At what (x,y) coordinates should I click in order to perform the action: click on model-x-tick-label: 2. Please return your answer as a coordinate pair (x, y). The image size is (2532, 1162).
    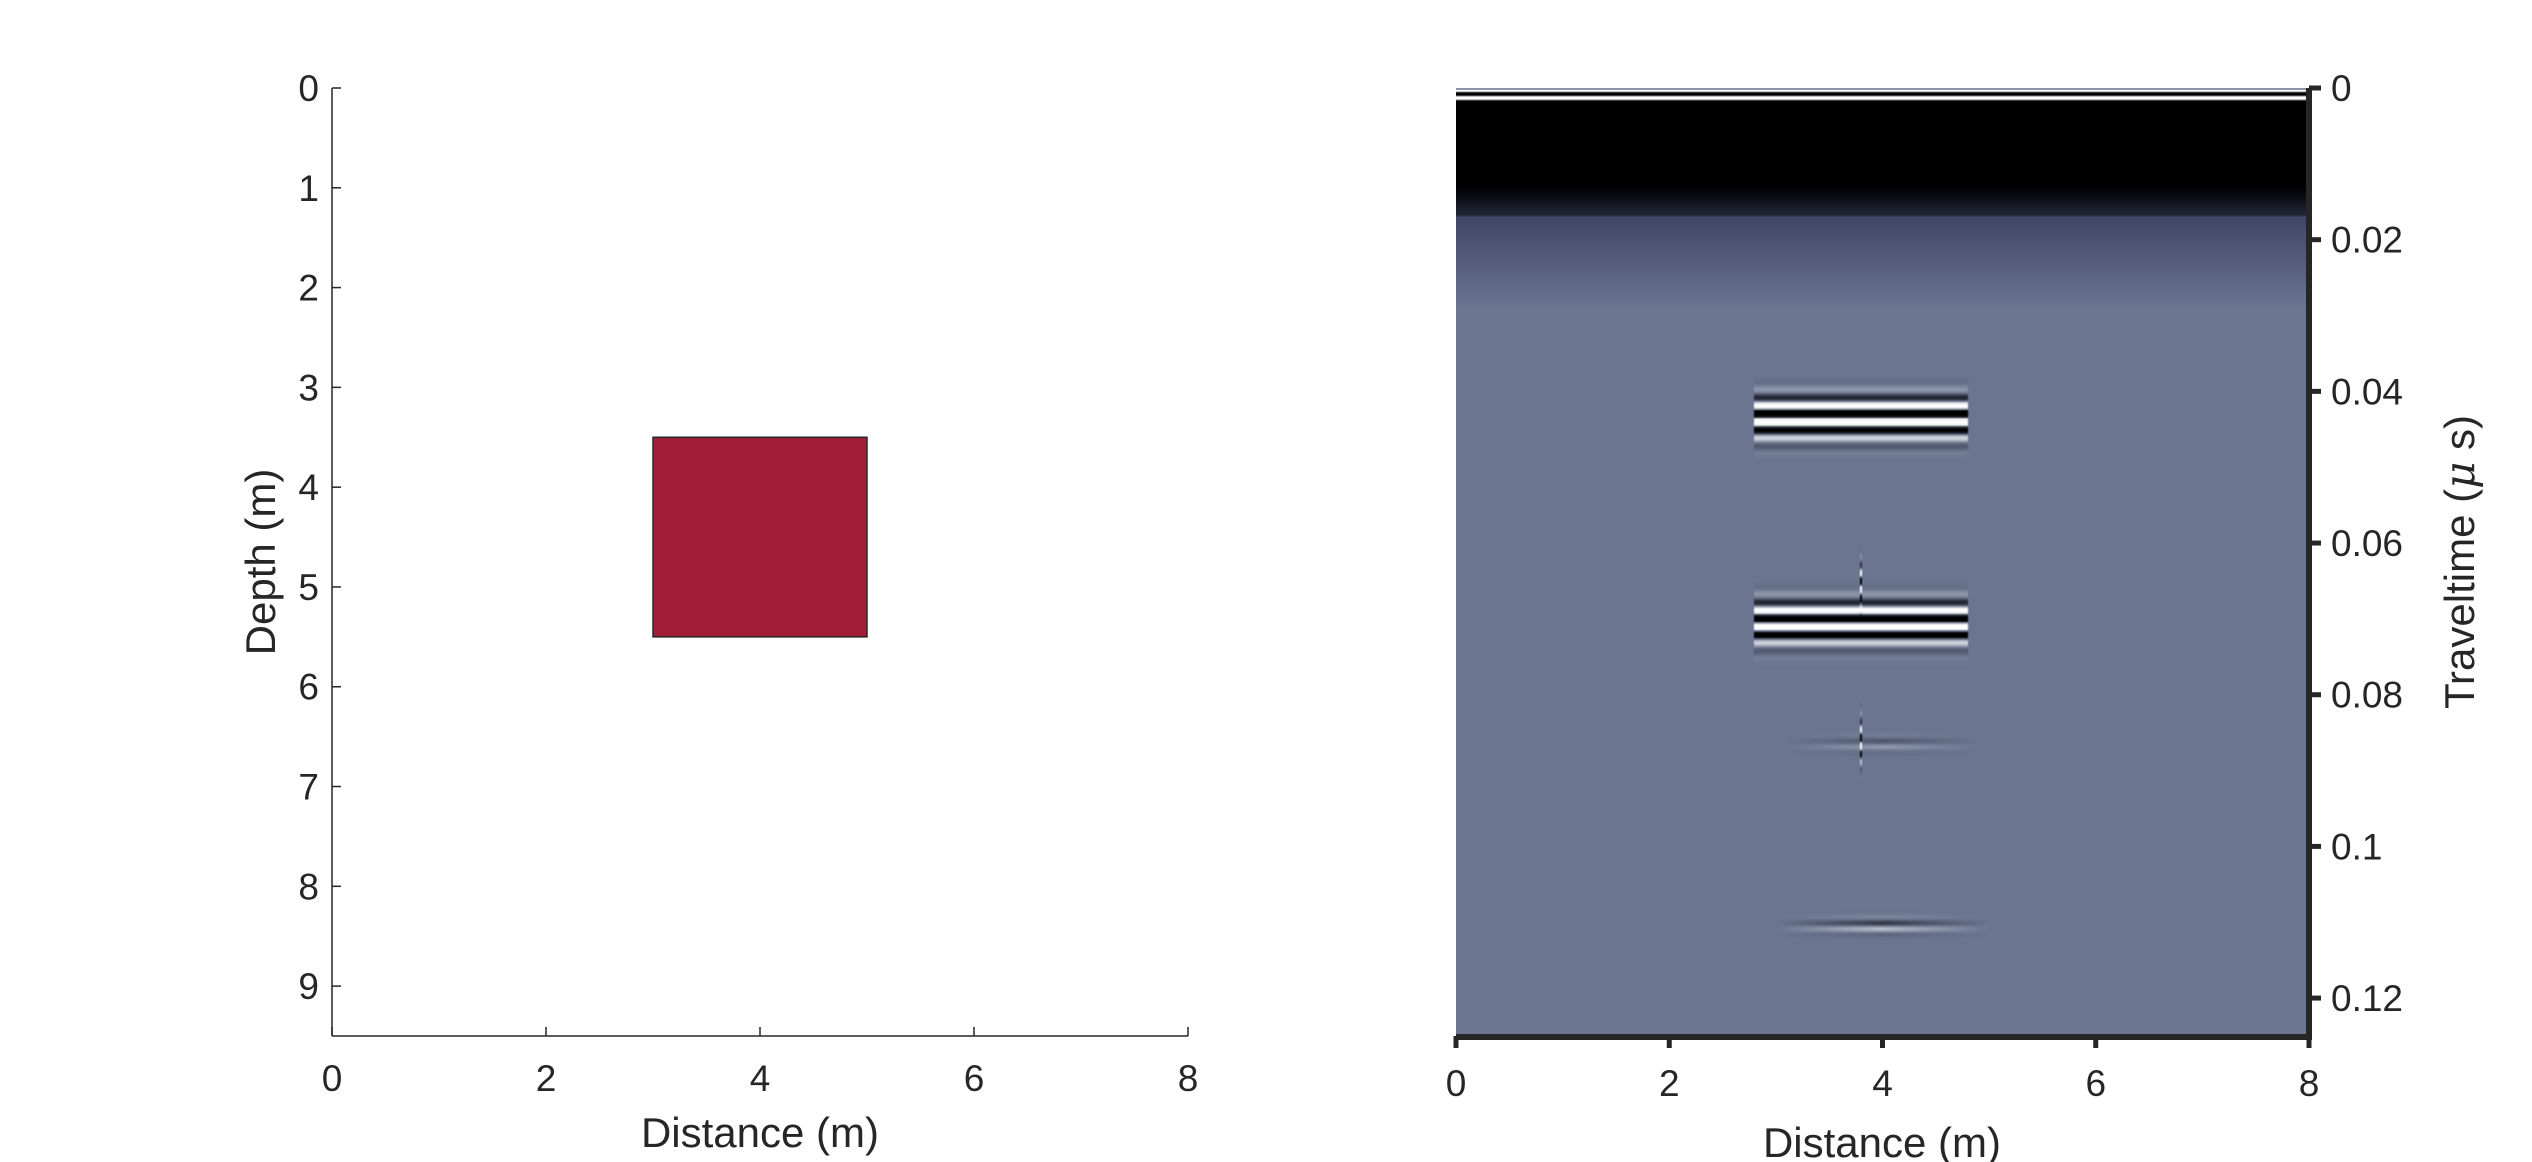
    Looking at the image, I should click on (546, 1078).